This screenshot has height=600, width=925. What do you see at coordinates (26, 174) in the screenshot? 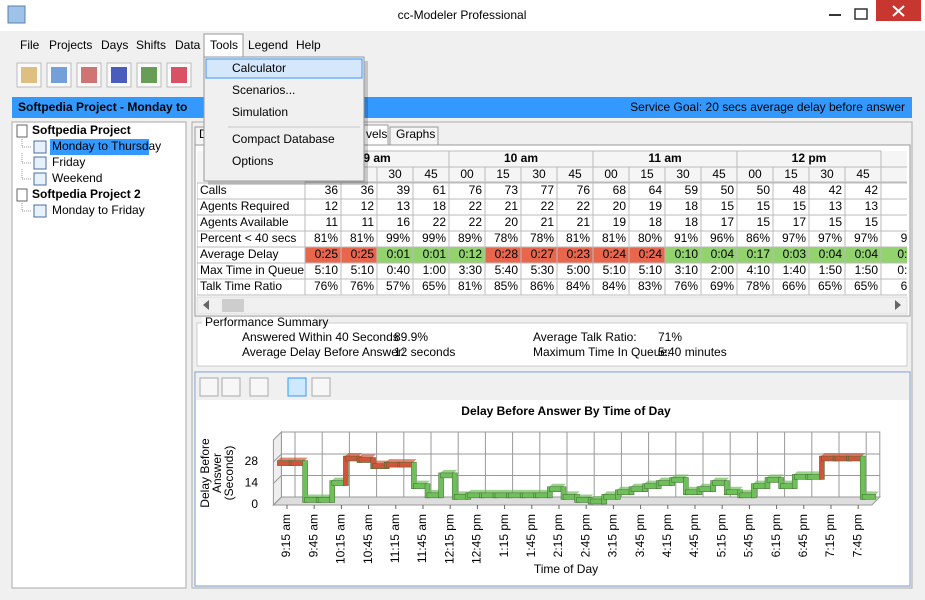
I see `tree-line` at bounding box center [26, 174].